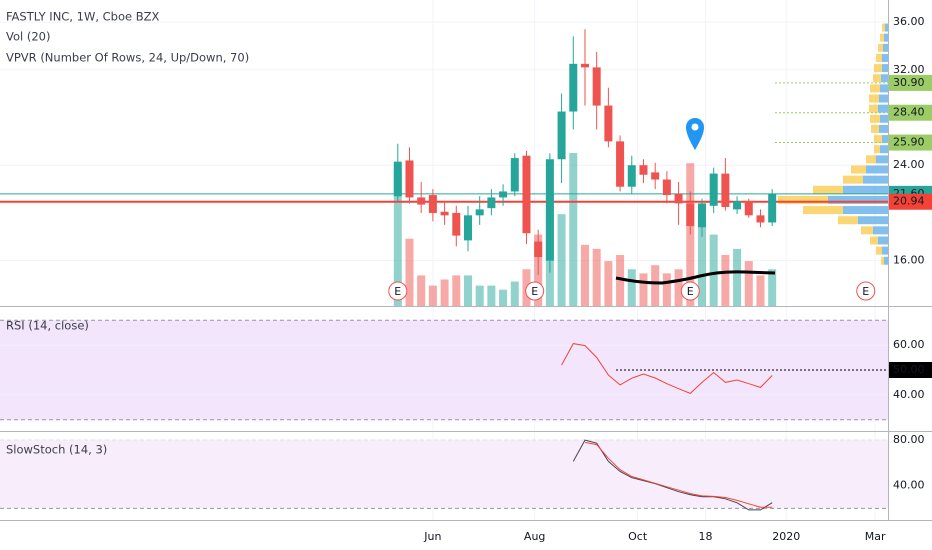 The width and height of the screenshot is (932, 550). What do you see at coordinates (432, 536) in the screenshot?
I see `x-tick-label: Jun` at bounding box center [432, 536].